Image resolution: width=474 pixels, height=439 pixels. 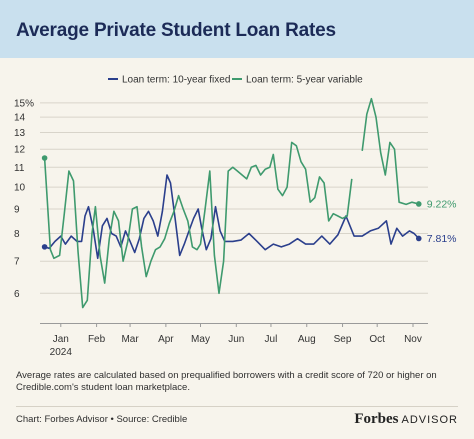 What do you see at coordinates (20, 133) in the screenshot?
I see `y-tick-label: 13` at bounding box center [20, 133].